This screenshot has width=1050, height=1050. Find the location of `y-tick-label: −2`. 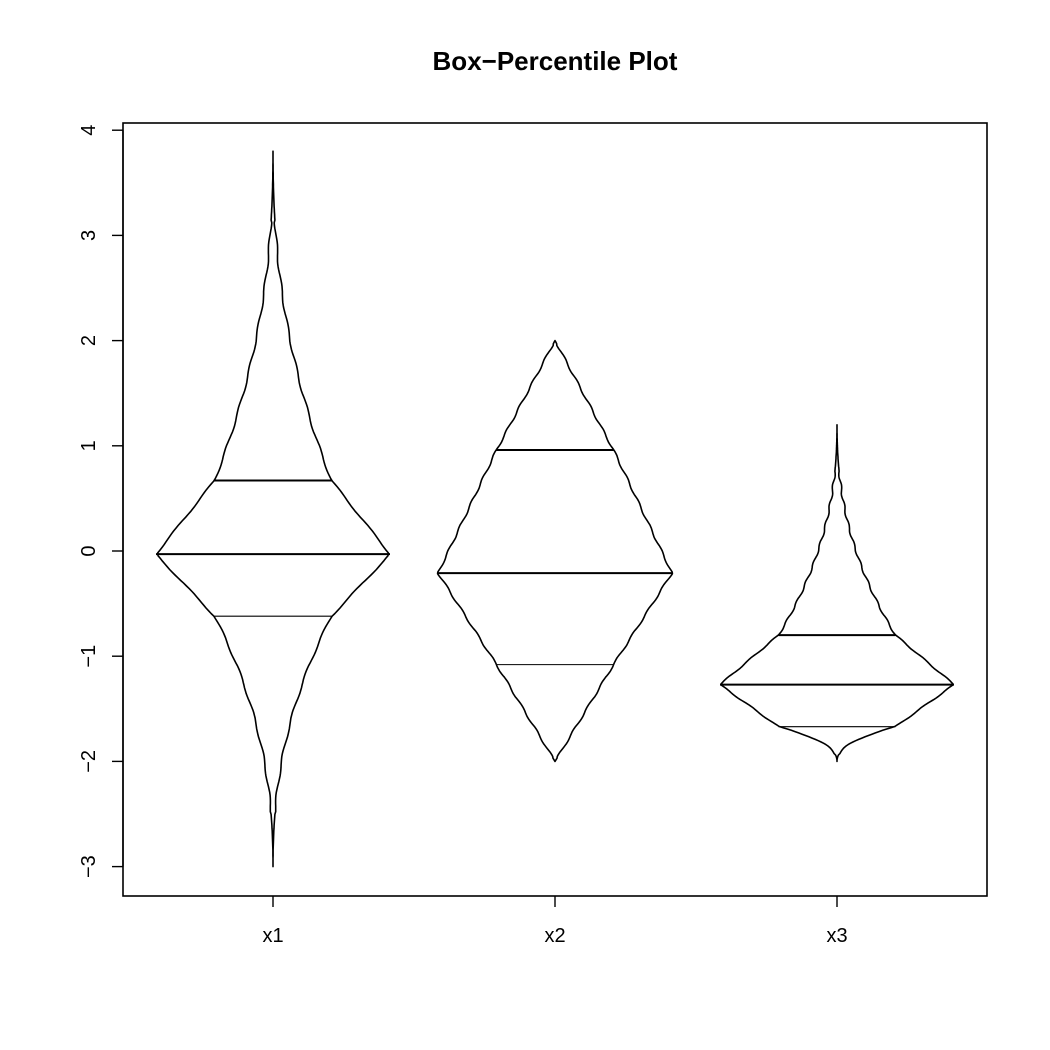

y-tick-label: −2 is located at coordinates (89, 761).